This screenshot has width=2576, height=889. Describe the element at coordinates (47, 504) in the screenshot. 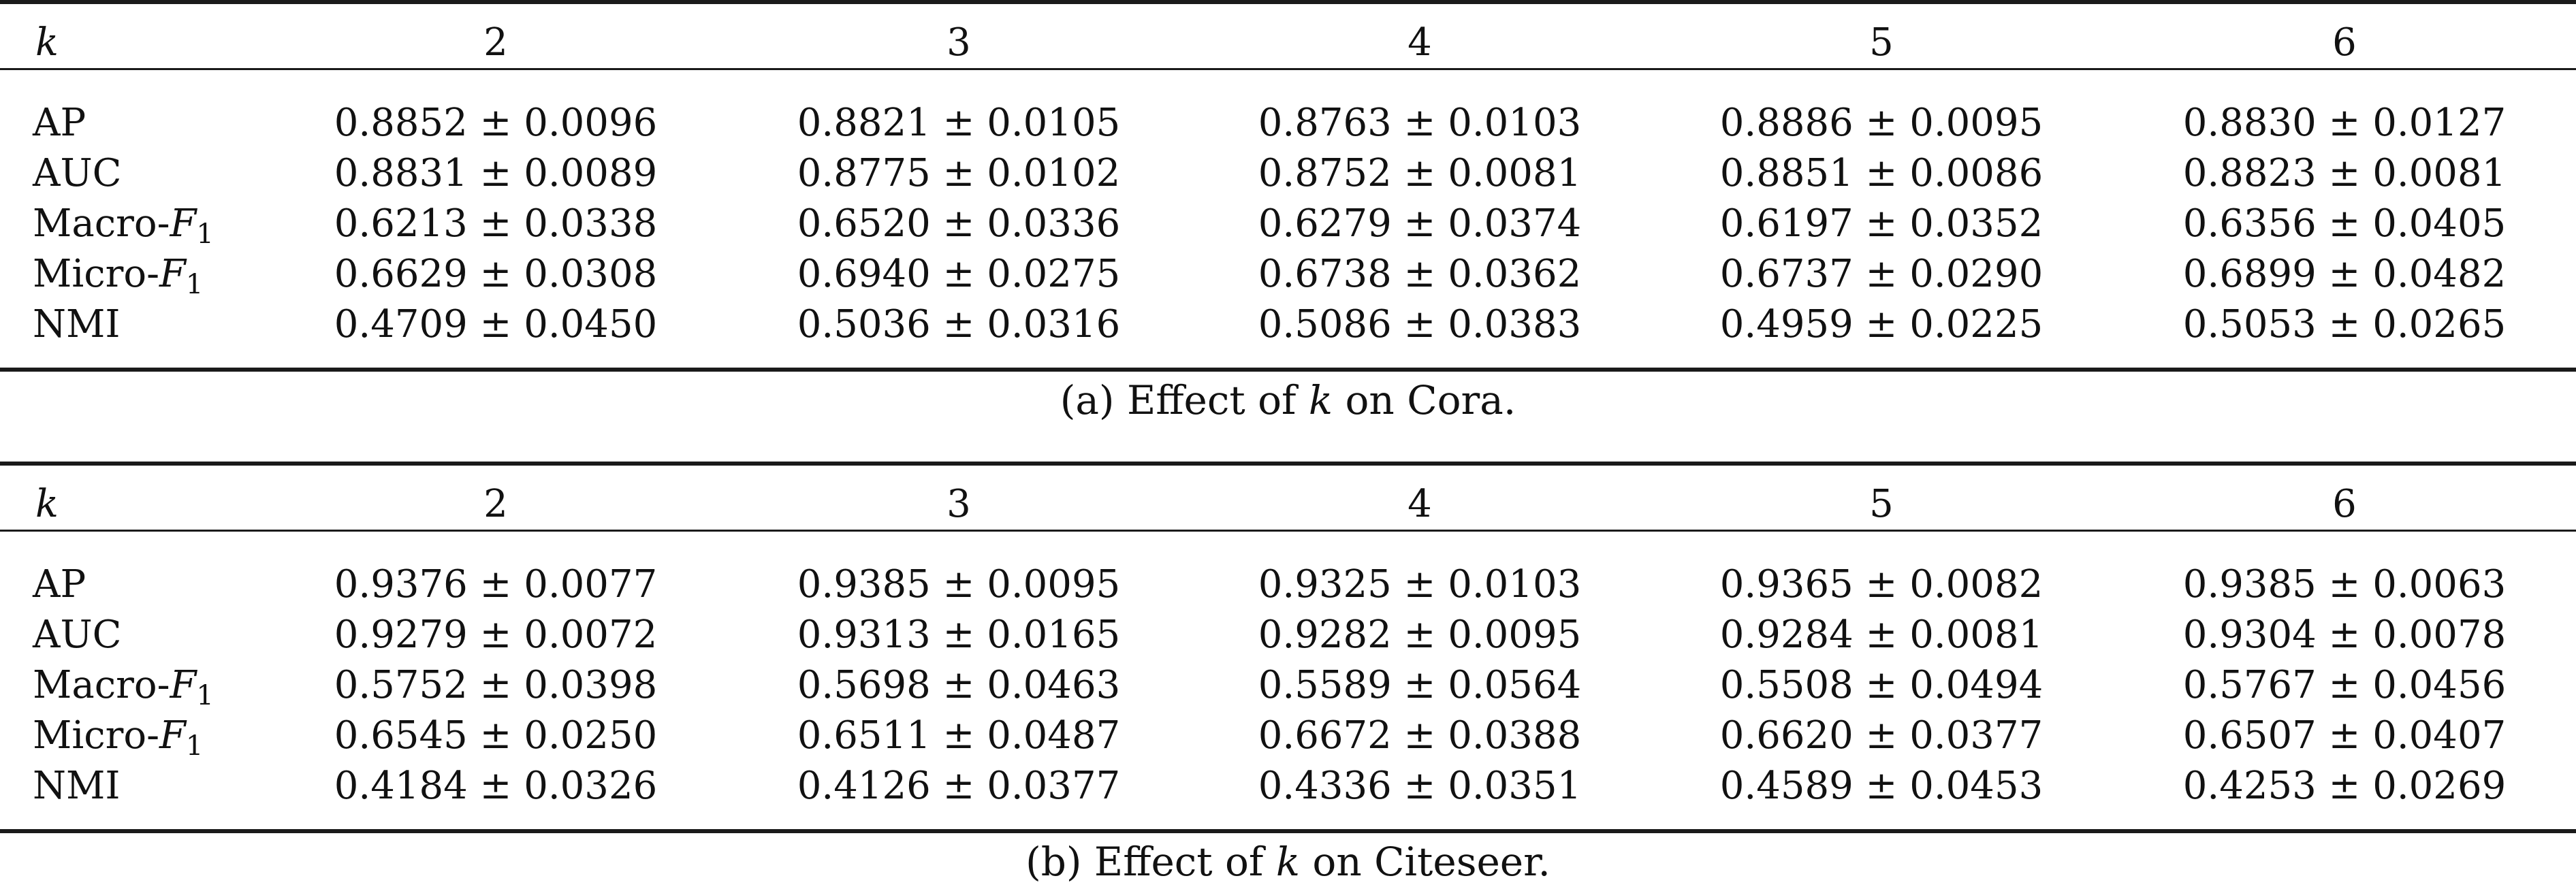

I see `header-k-label: k` at that location.